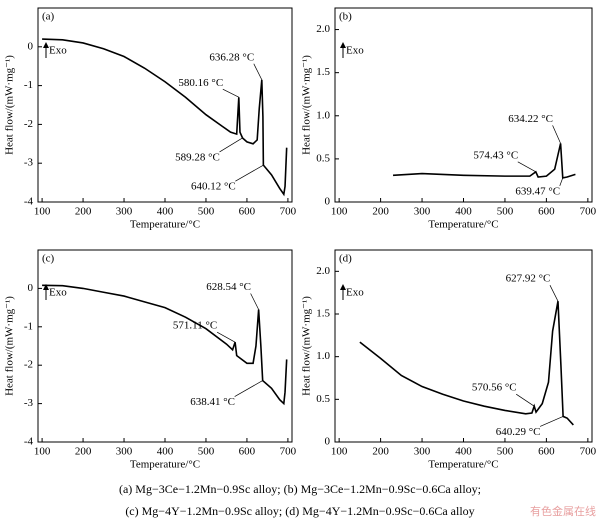 Image resolution: width=600 pixels, height=522 pixels. I want to click on annotation: 580.16 °C, so click(200, 83).